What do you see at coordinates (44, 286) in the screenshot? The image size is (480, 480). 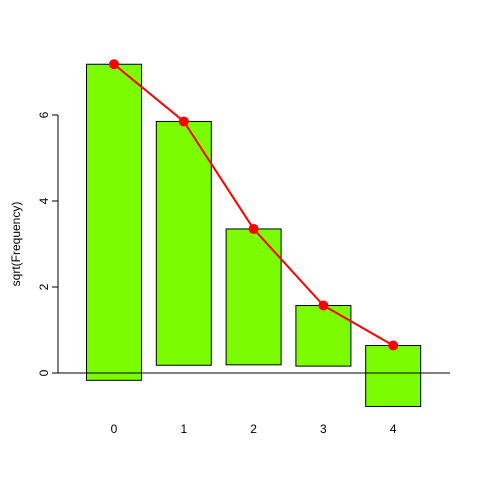 I see `y-tick-label-2: 2` at bounding box center [44, 286].